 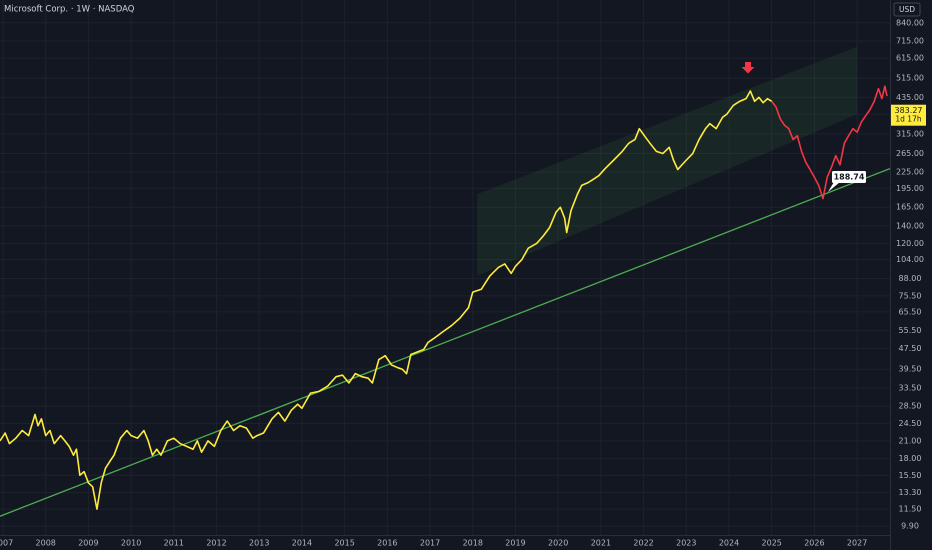 What do you see at coordinates (910, 492) in the screenshot?
I see `y-tick-label: 13.30` at bounding box center [910, 492].